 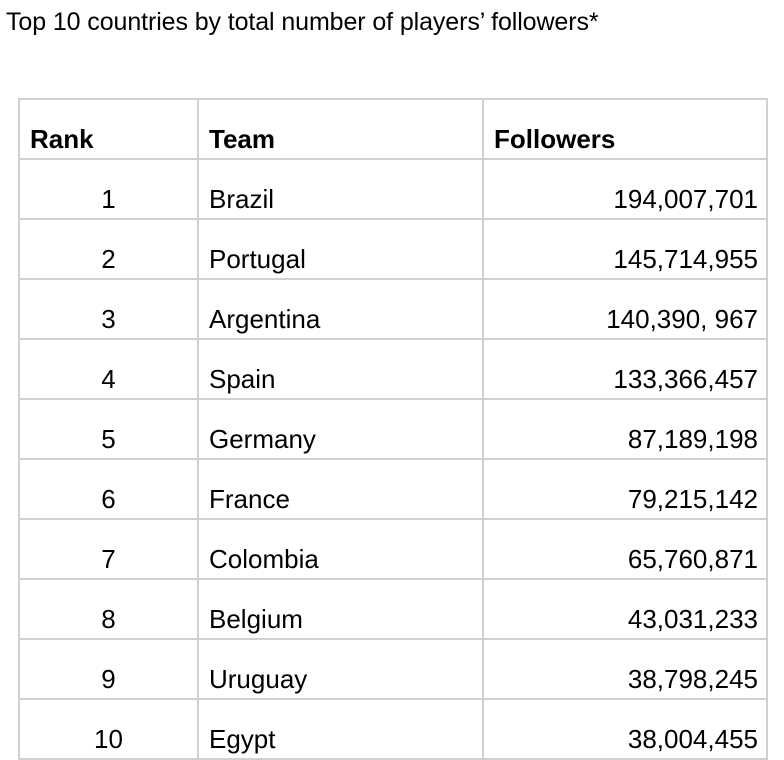 I want to click on followers-cell: 145,714,955, so click(x=625, y=249).